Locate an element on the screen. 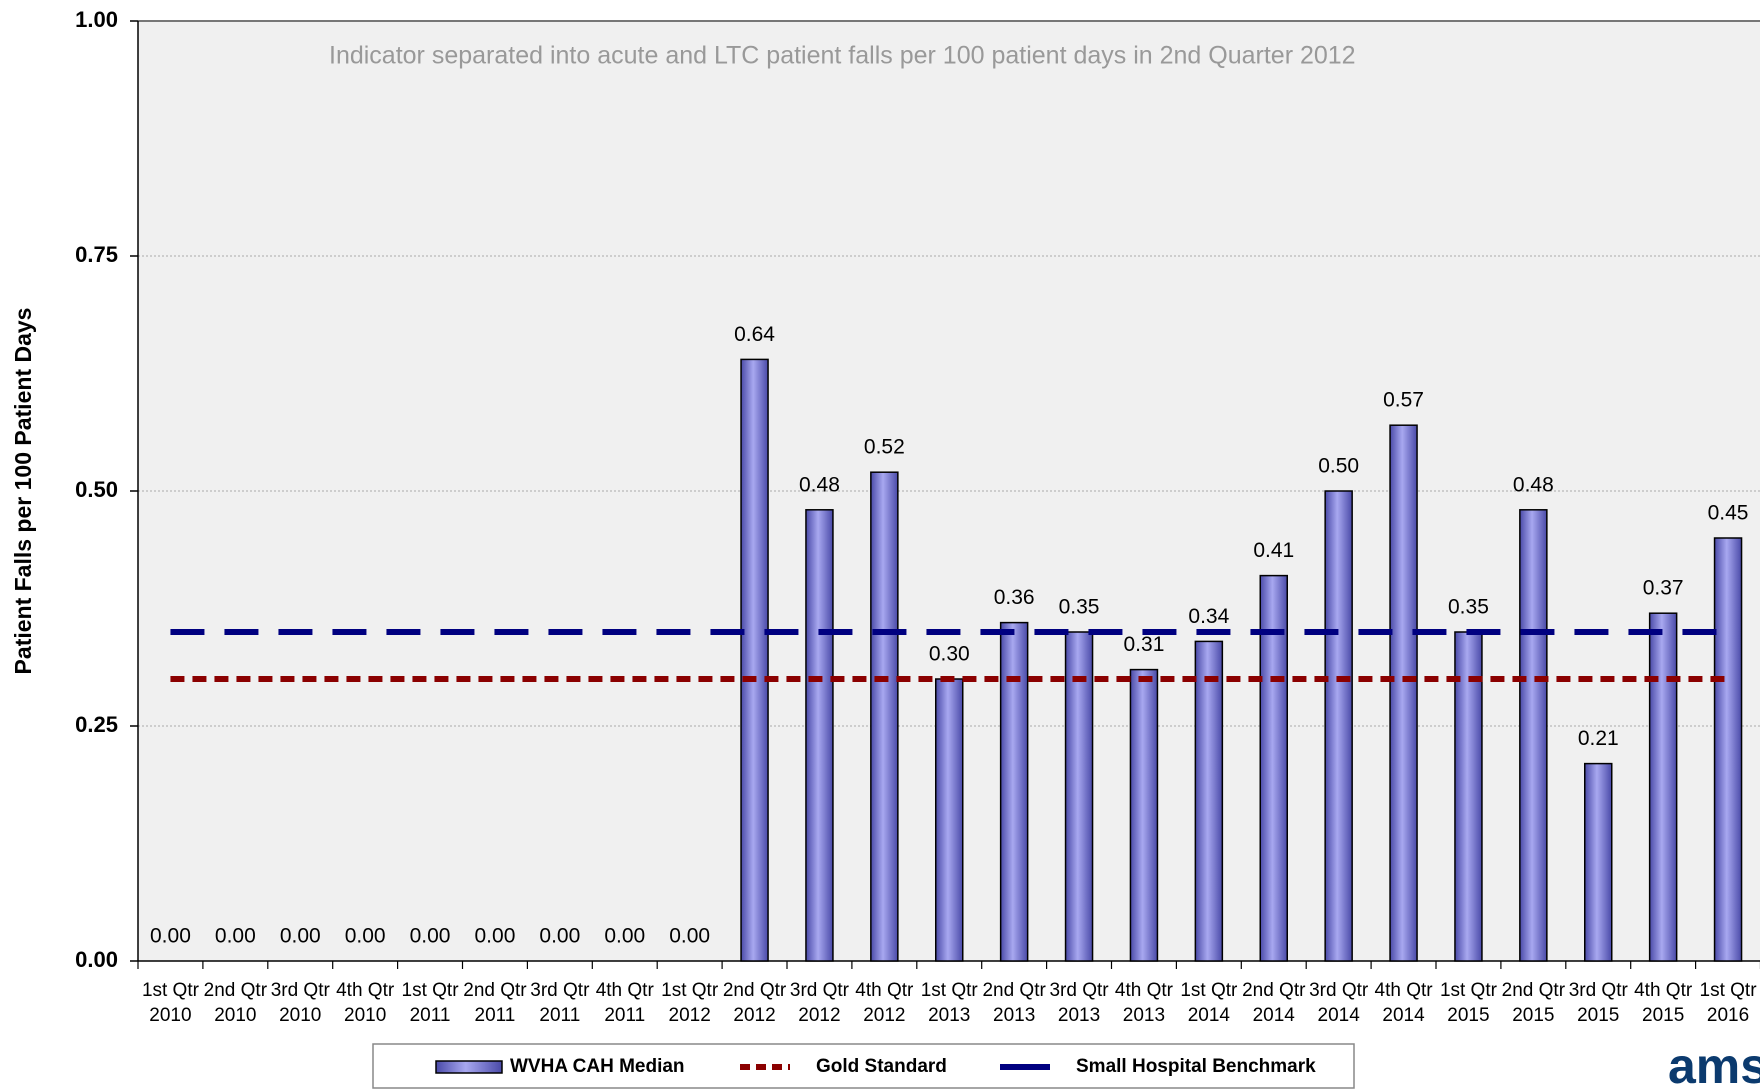  legend-swatch is located at coordinates (469, 1067).